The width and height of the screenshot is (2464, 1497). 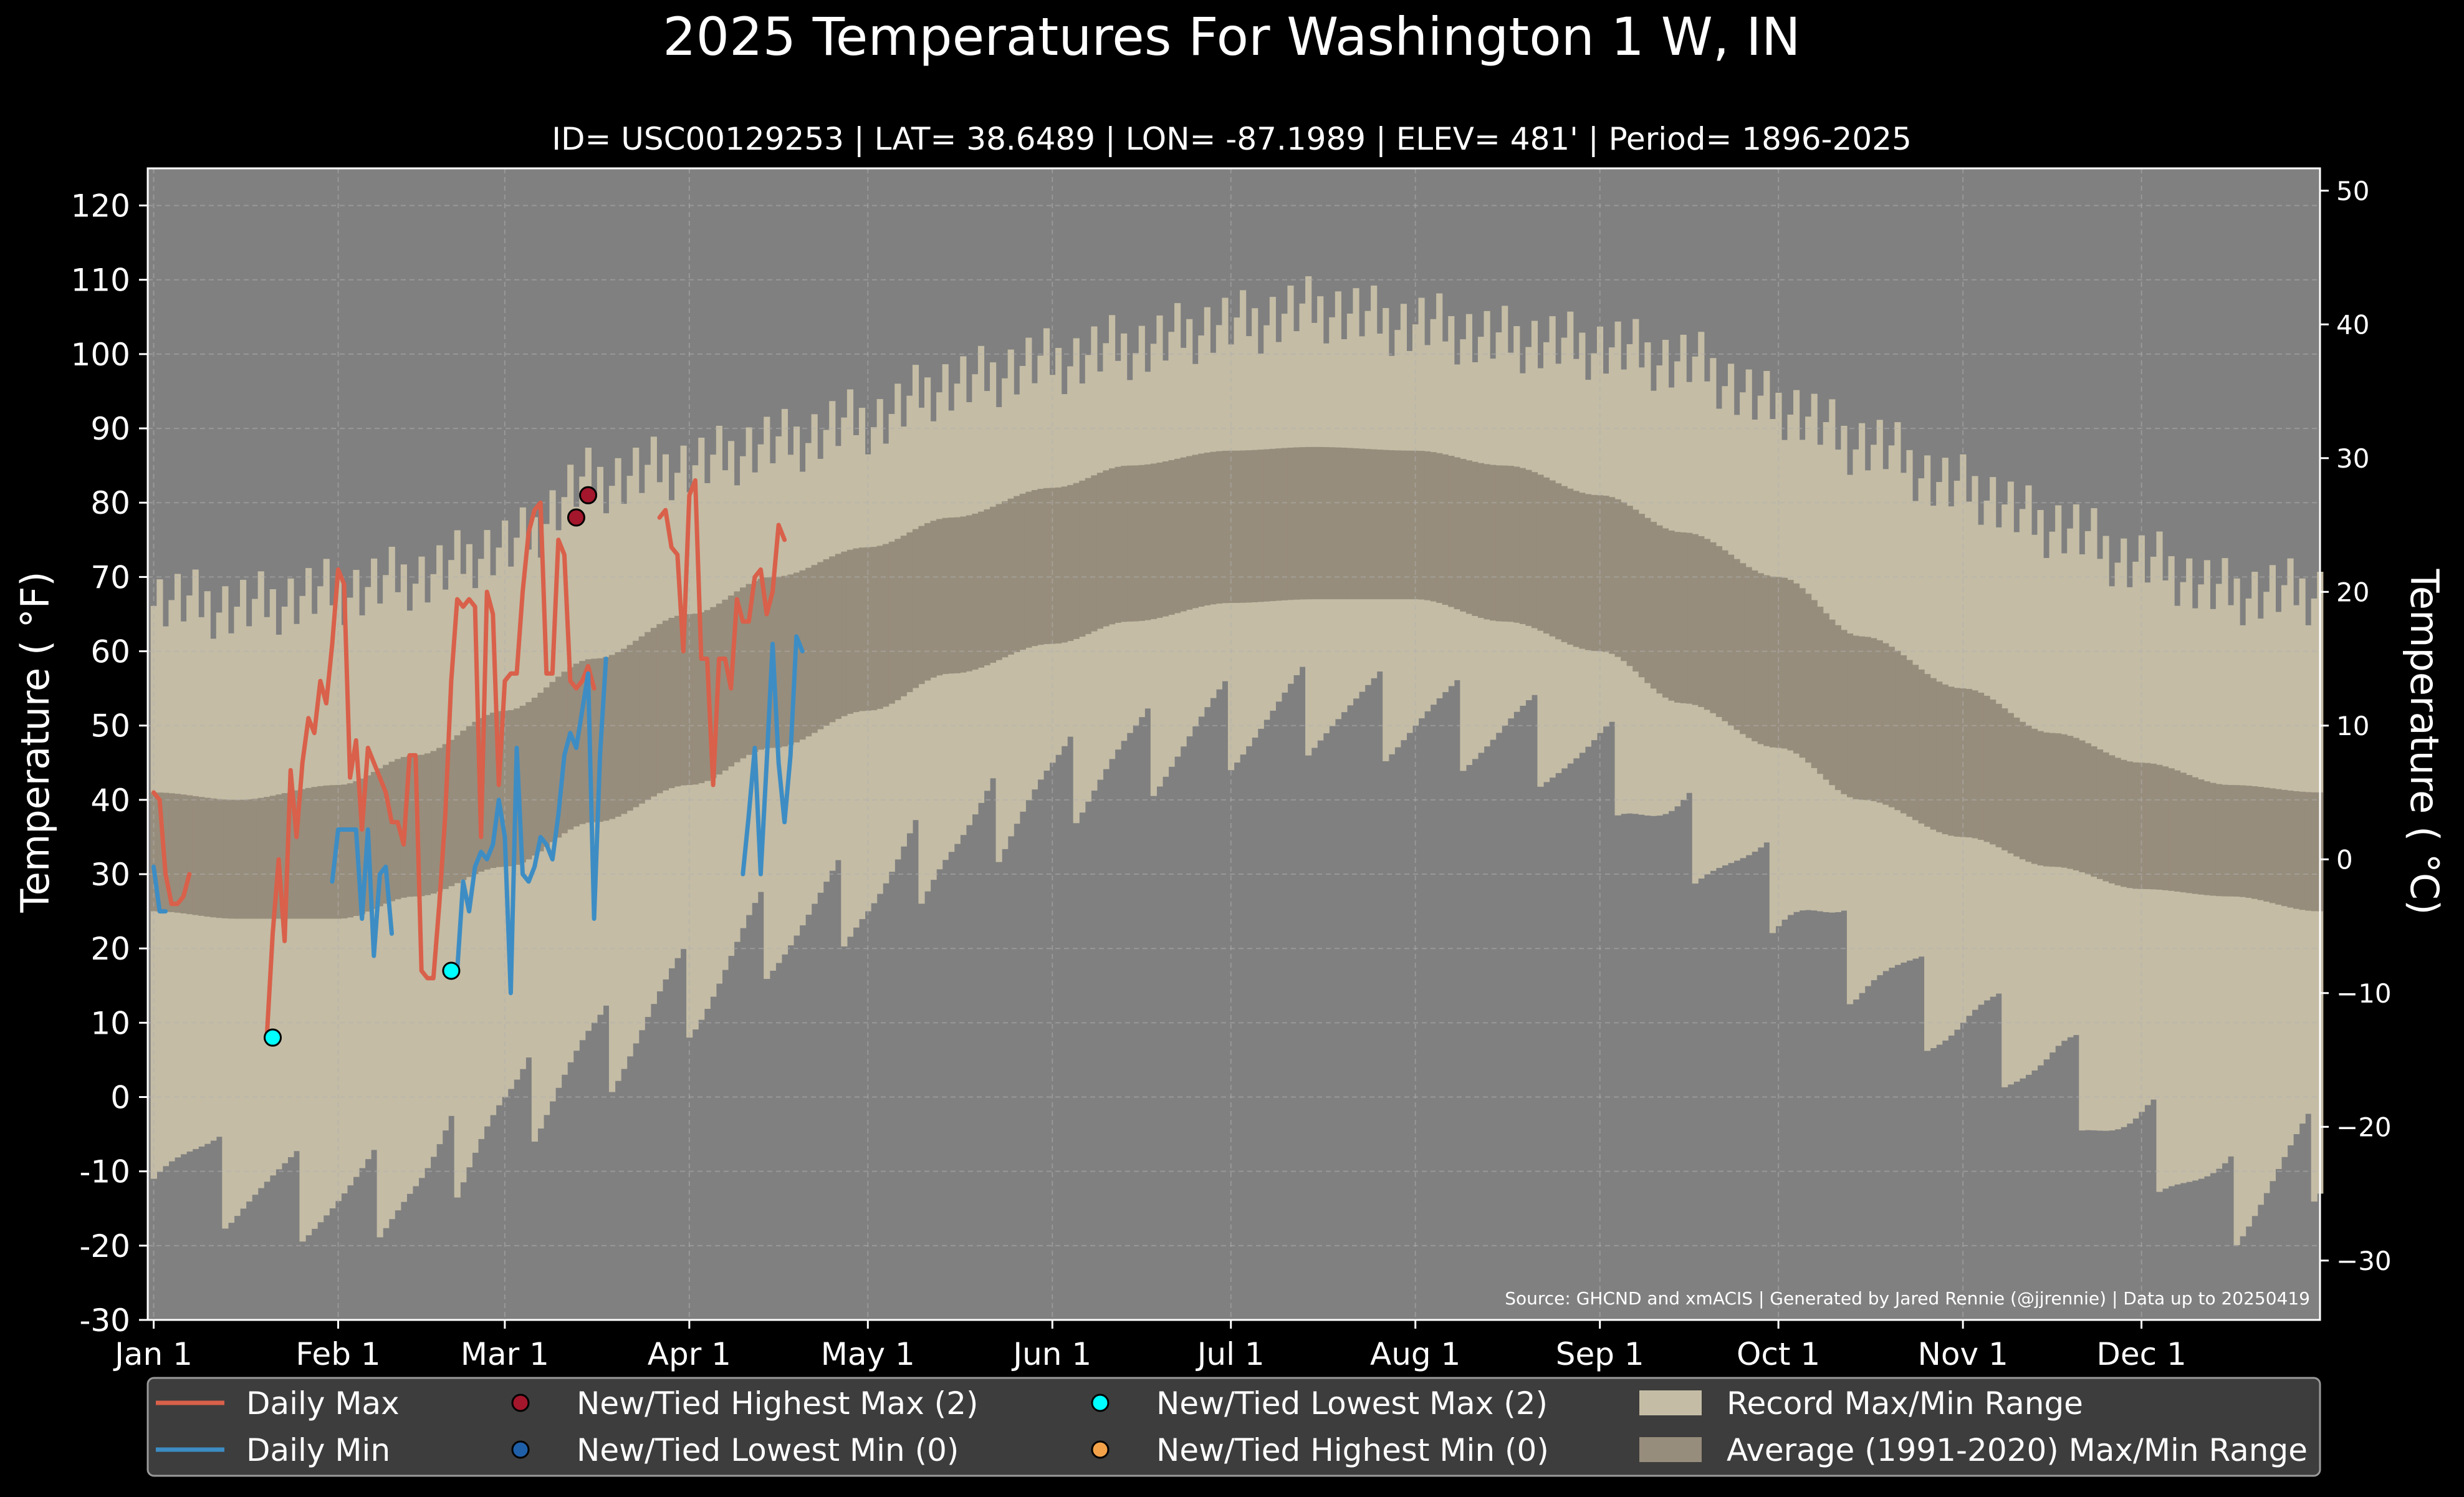 What do you see at coordinates (2352, 592) in the screenshot?
I see `y-tick-label-right: 20` at bounding box center [2352, 592].